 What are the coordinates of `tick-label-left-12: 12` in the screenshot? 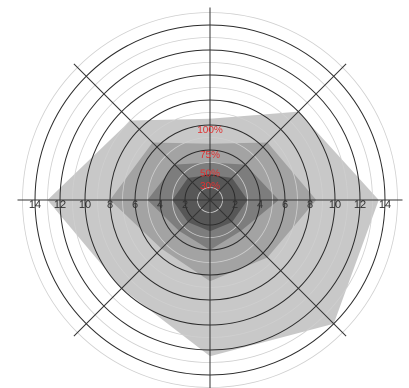 It's located at (60, 205).